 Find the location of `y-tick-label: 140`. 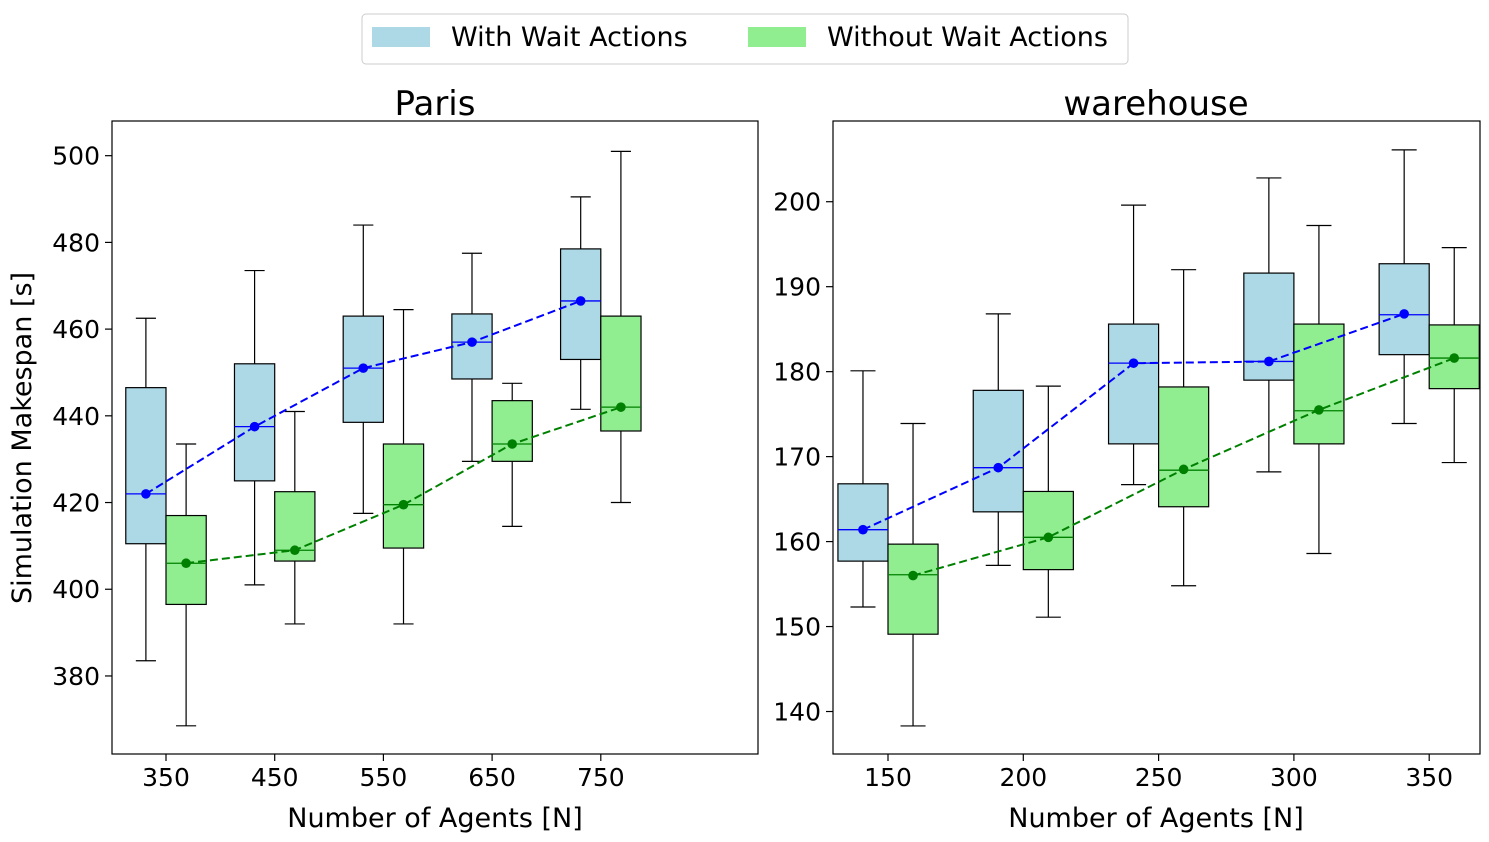

y-tick-label: 140 is located at coordinates (797, 712).